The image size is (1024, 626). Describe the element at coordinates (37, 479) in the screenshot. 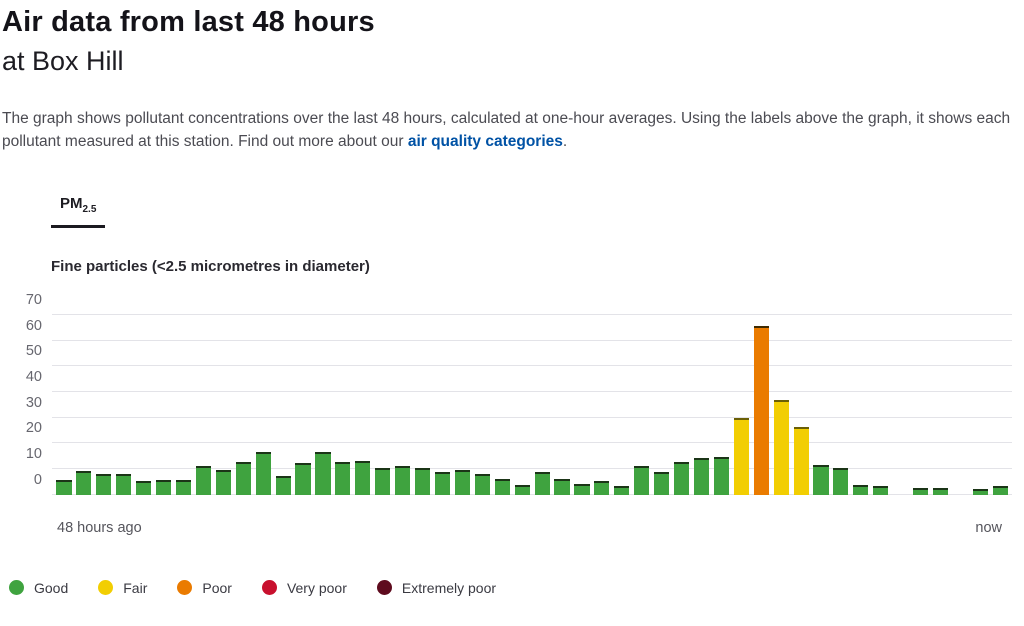

I see `y-tick-label-0: 0` at that location.